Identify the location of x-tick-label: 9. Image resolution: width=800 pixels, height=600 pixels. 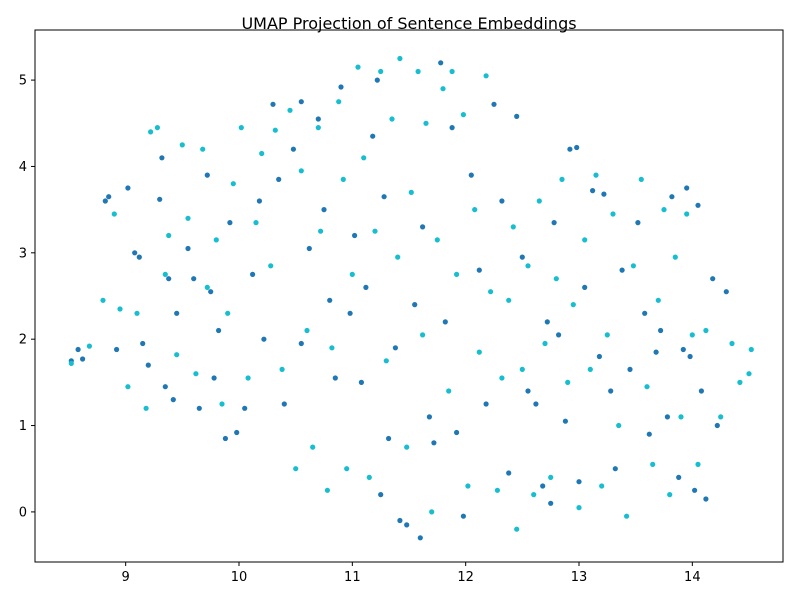
(126, 577).